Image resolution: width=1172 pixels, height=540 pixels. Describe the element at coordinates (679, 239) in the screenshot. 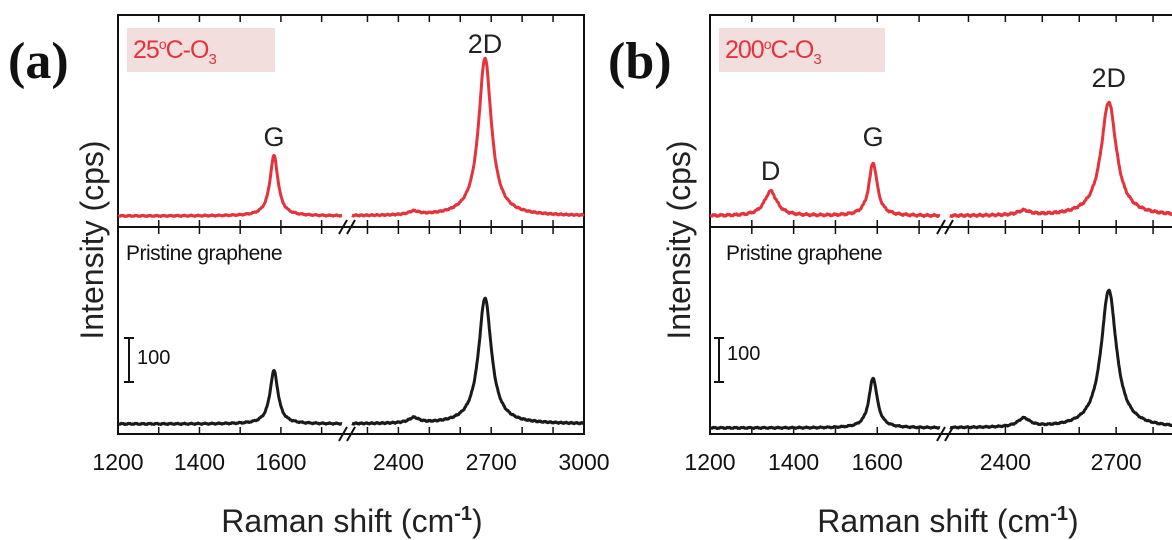

I see `panel-b-y-axis-label: Intensity (cps)` at that location.